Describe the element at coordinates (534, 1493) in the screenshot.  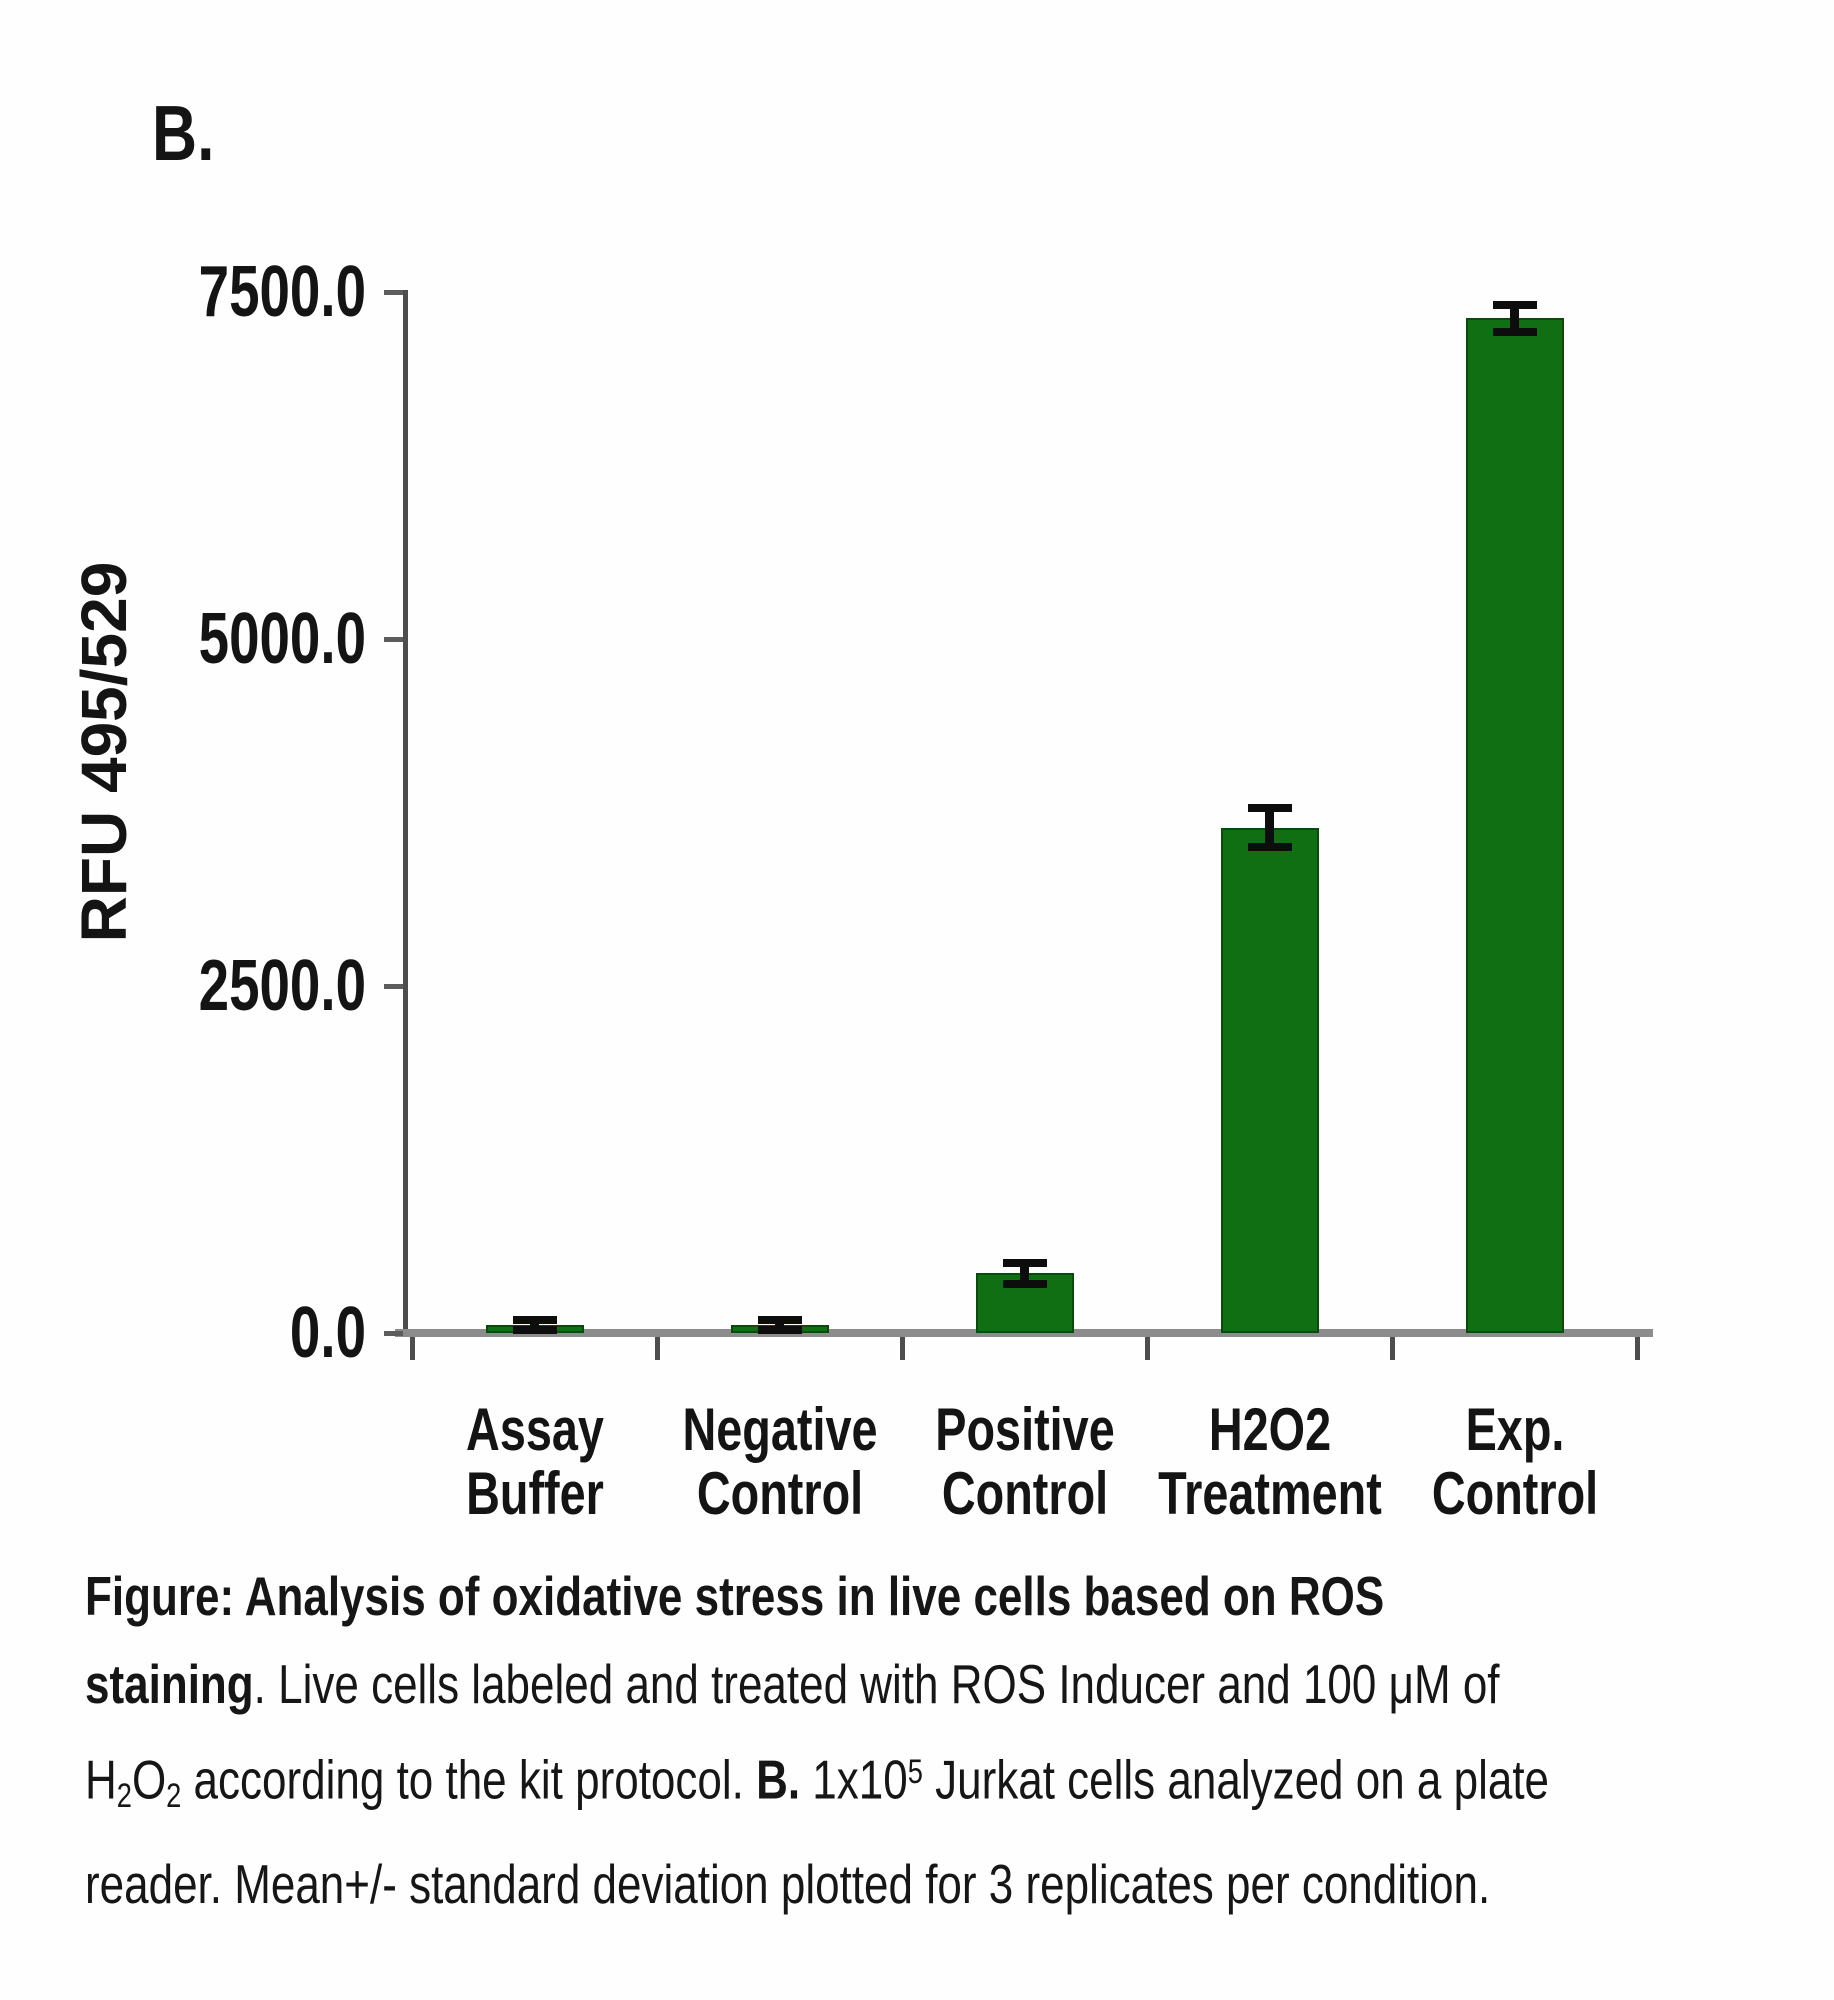
I see `x-label-line2: Buffer` at that location.